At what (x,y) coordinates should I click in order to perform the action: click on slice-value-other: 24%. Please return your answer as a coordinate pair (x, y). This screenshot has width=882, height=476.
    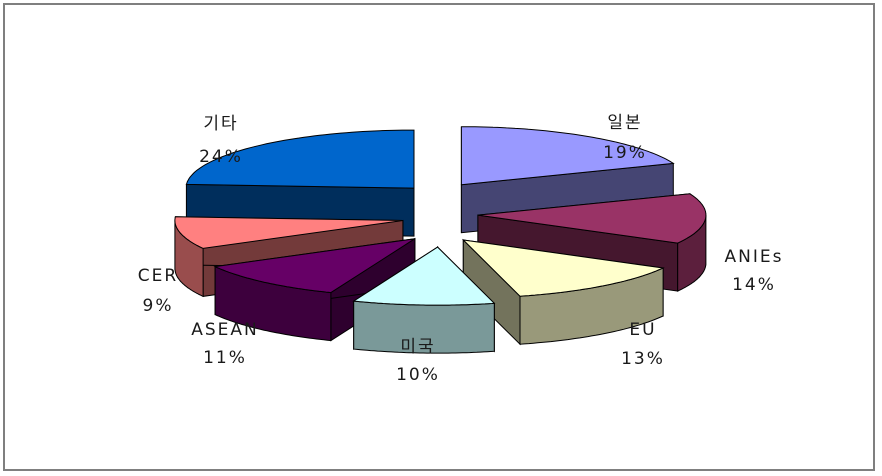
    Looking at the image, I should click on (221, 157).